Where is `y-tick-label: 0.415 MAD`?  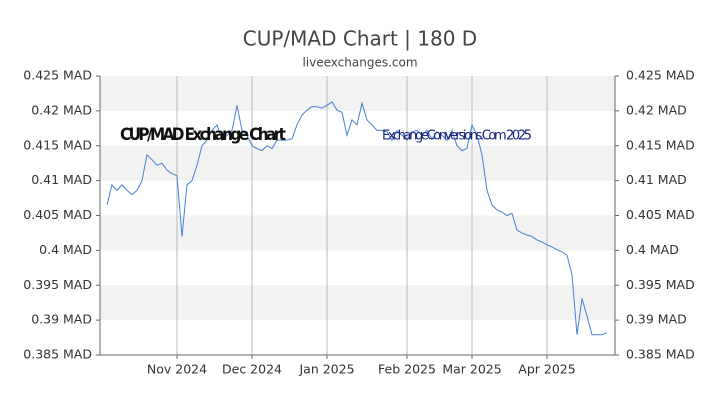 y-tick-label: 0.415 MAD is located at coordinates (57, 144).